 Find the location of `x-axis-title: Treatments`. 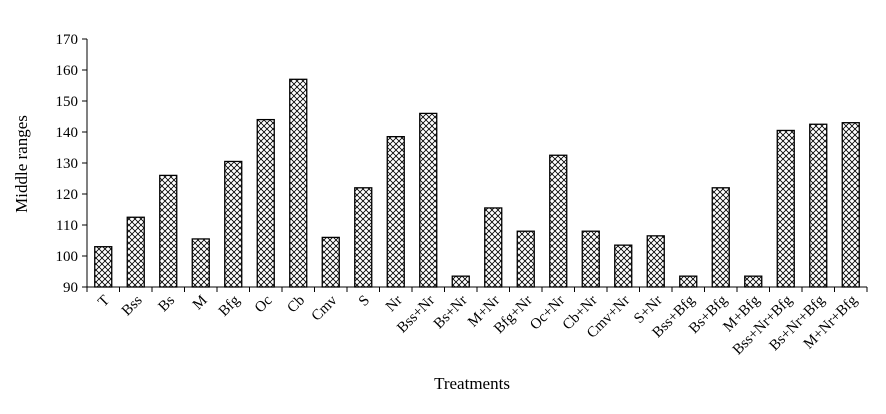

x-axis-title: Treatments is located at coordinates (472, 383).